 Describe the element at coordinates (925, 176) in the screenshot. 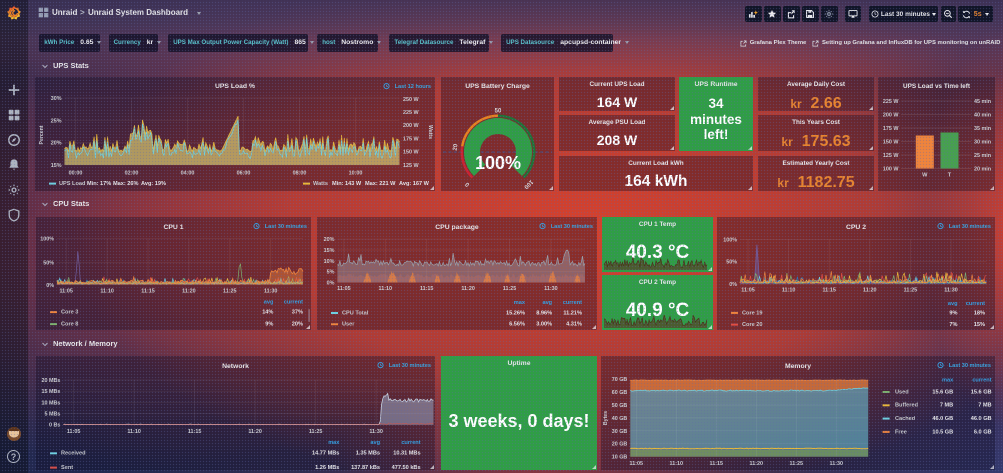

I see `svg-text: W` at that location.